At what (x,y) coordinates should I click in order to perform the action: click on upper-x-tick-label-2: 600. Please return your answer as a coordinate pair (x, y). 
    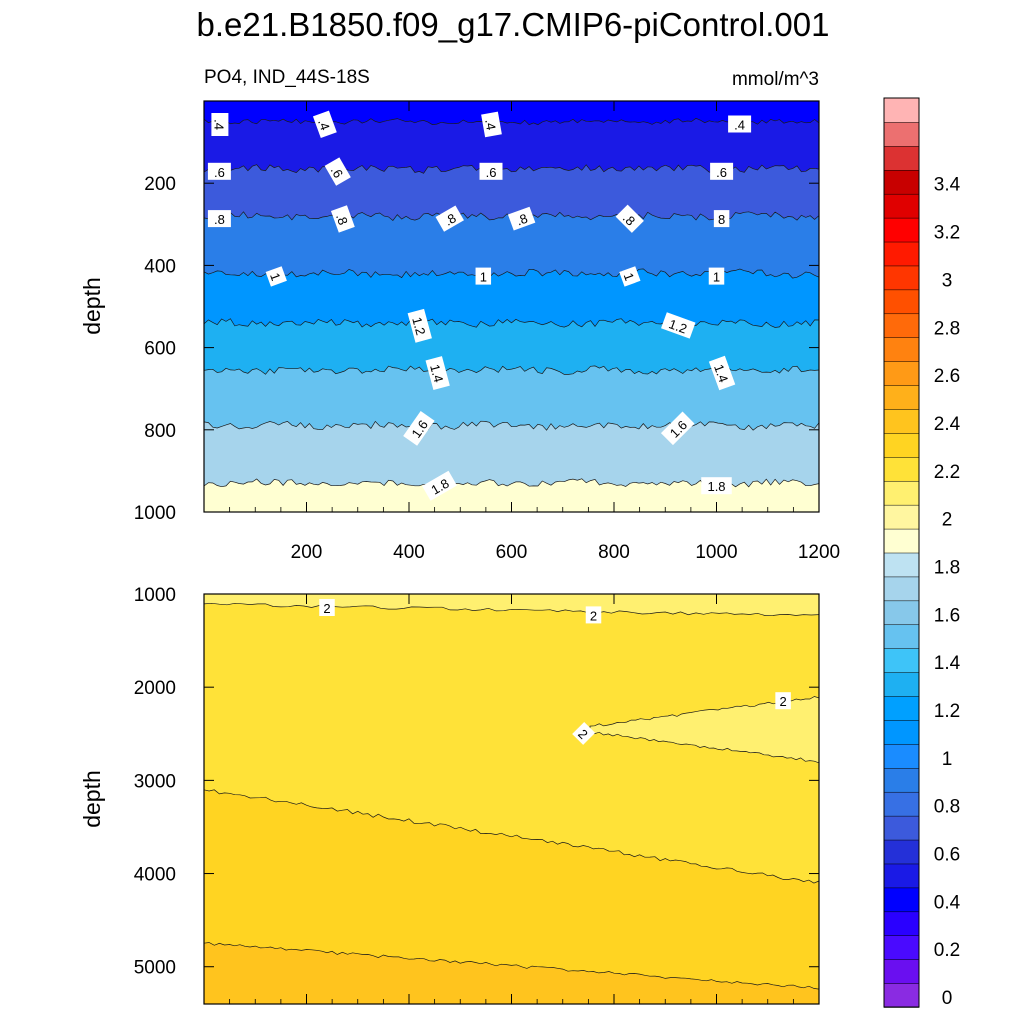
    Looking at the image, I should click on (512, 552).